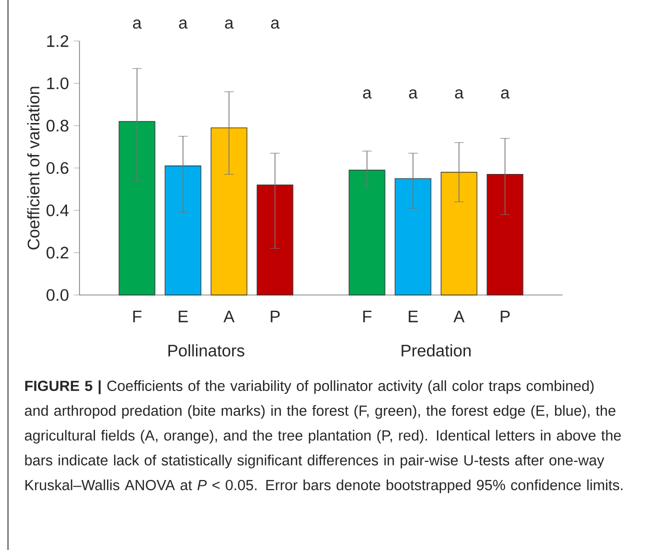 The image size is (657, 550). I want to click on y-tick-label: 0.8, so click(57, 126).